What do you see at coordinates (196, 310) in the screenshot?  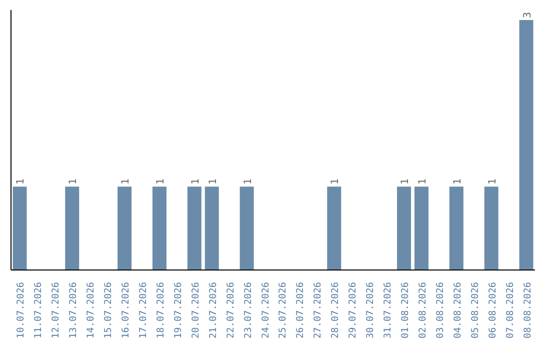 I see `x-tick-label: 20.07.2026` at bounding box center [196, 310].